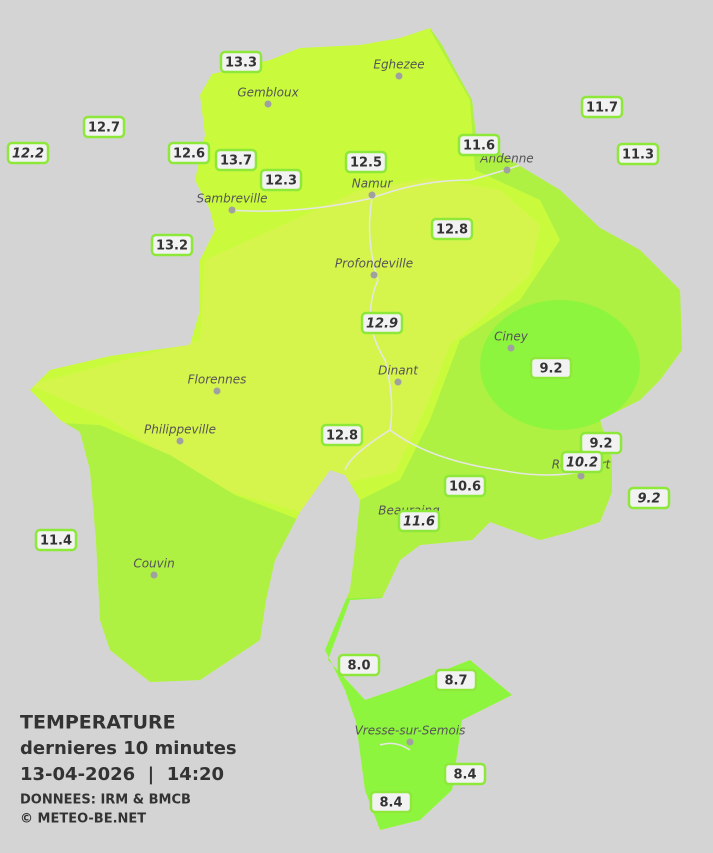 This screenshot has height=853, width=713. I want to click on legend-timestamp: 13-04-2026 | 14:20, so click(122, 774).